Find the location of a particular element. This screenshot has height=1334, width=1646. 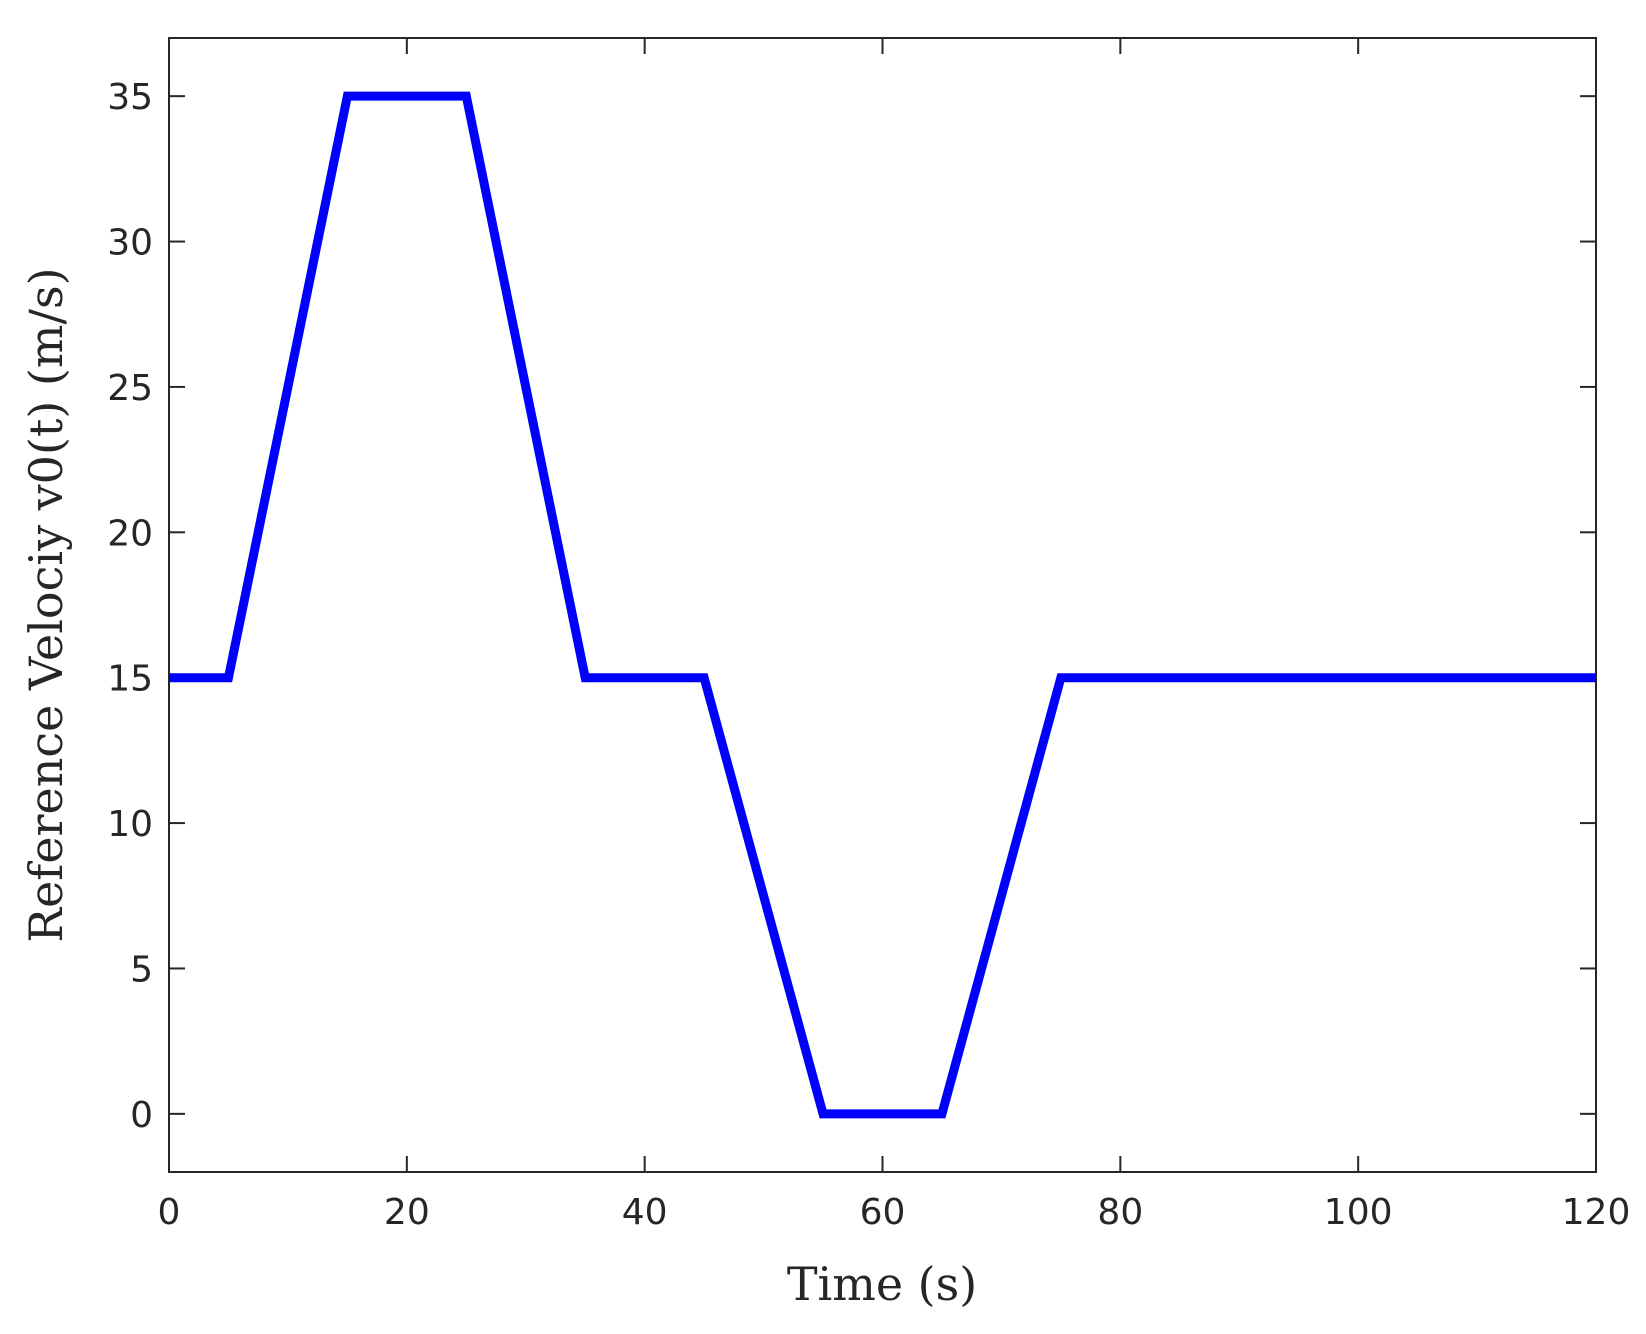

x-tick-label: 60 is located at coordinates (883, 1212).